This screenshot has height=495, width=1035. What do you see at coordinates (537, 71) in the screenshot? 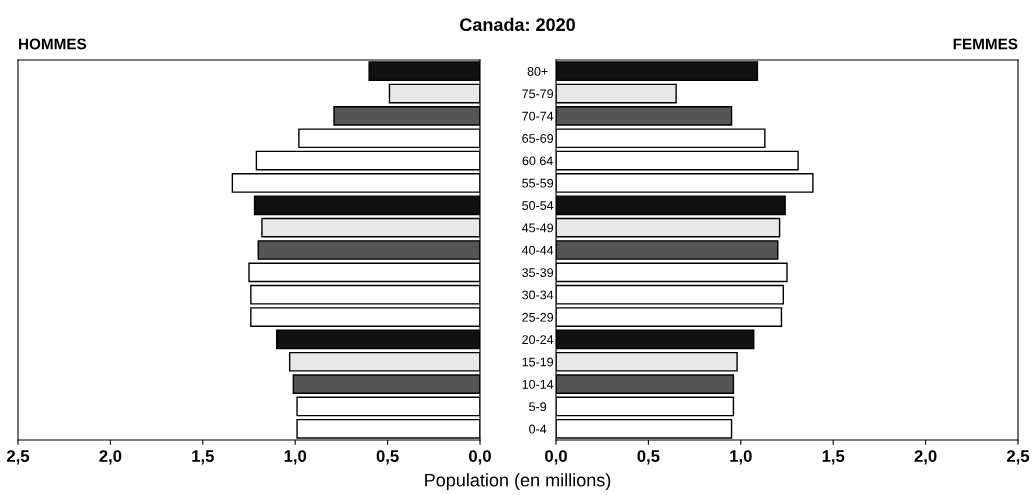
I see `y-tick-label: 80+` at bounding box center [537, 71].